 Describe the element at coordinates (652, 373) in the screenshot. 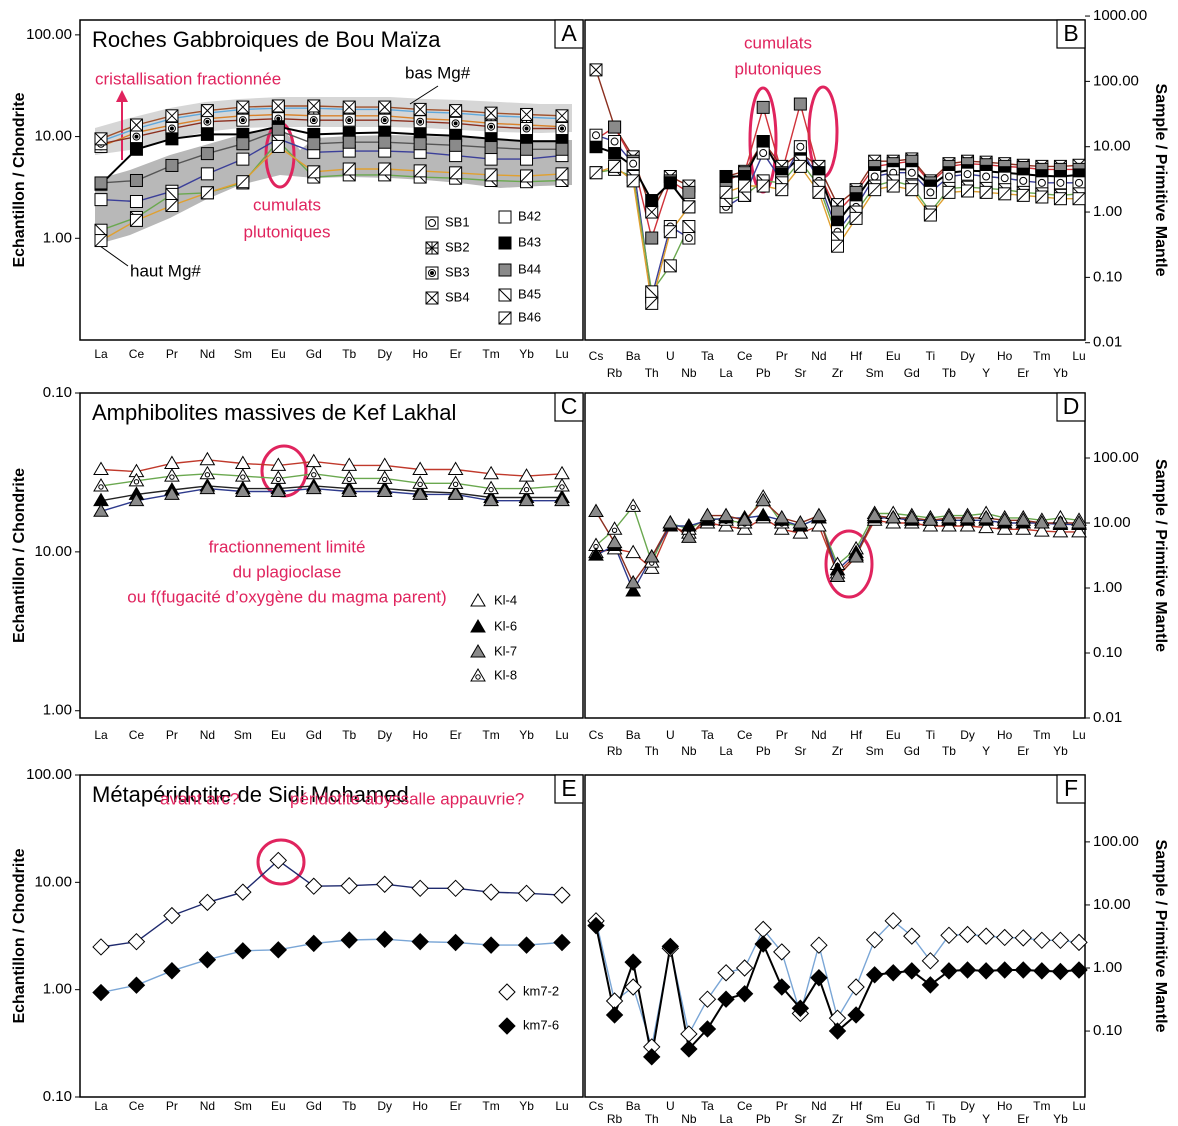

I see `x-tick-label: Th` at that location.